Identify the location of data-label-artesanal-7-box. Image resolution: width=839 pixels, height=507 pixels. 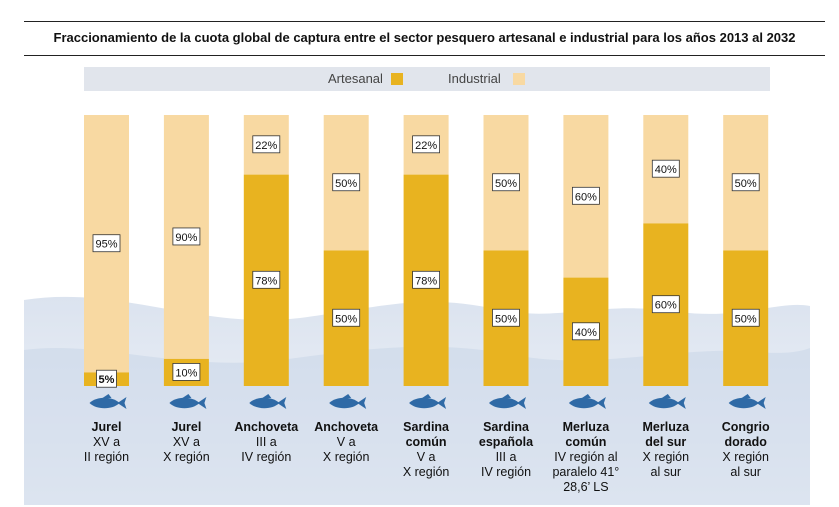
(665, 304).